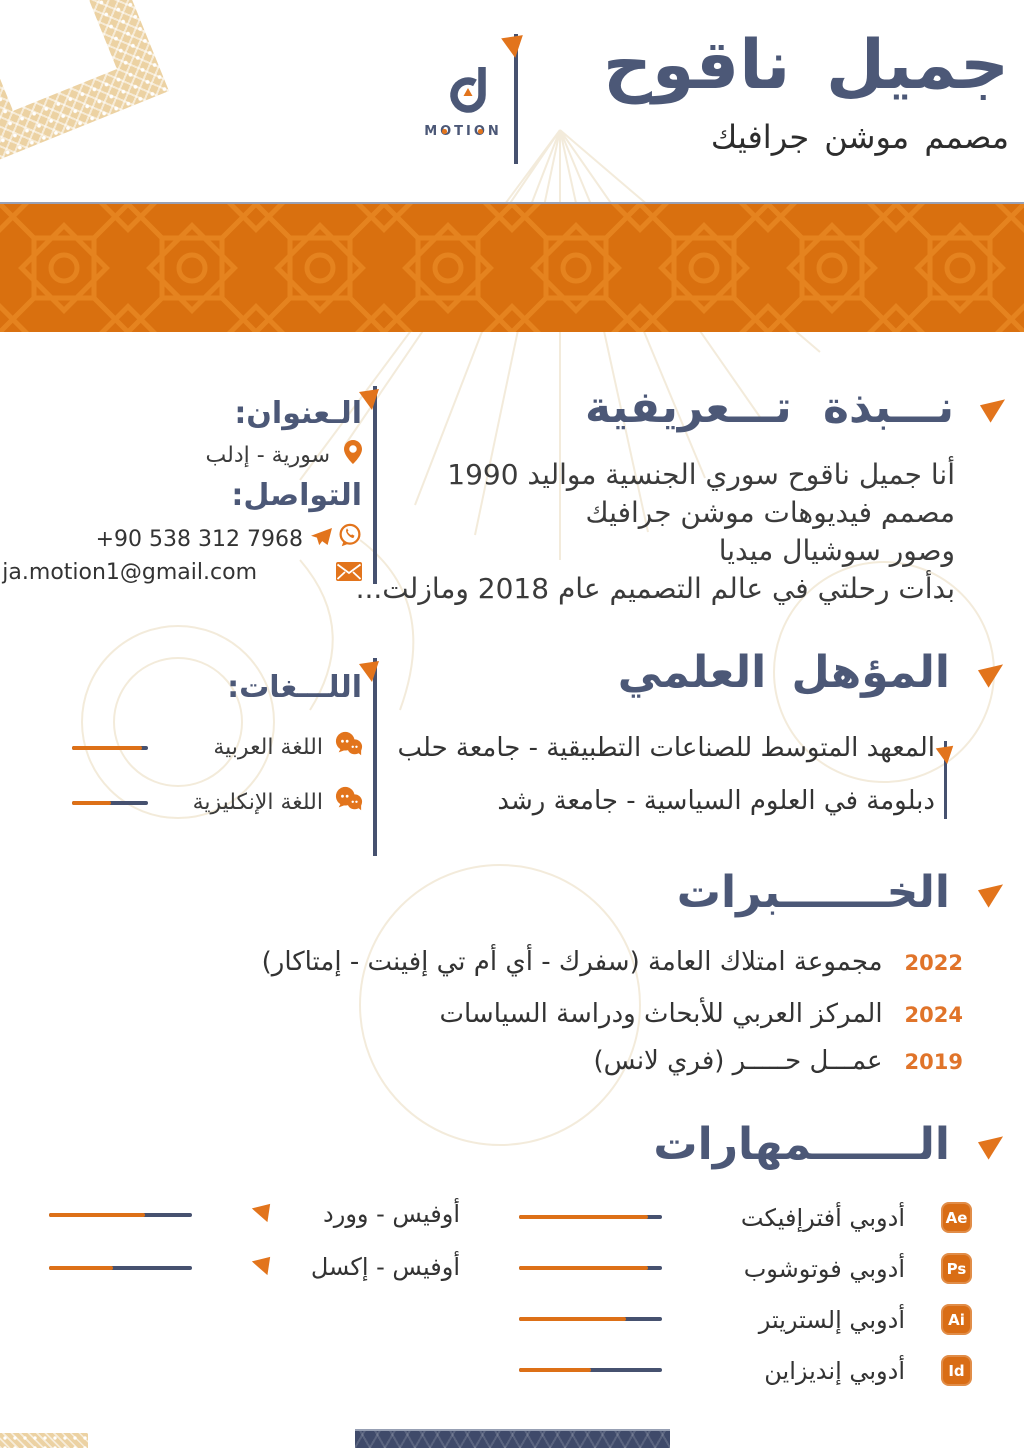 This screenshot has height=1448, width=1024. I want to click on logo-mark-icon, so click(468, 90).